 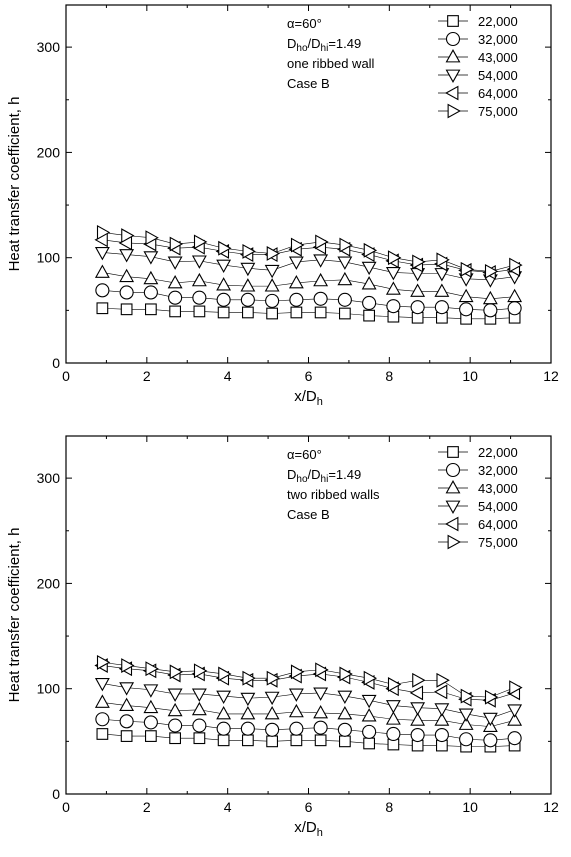 I want to click on x-tick-label: 8, so click(x=389, y=807).